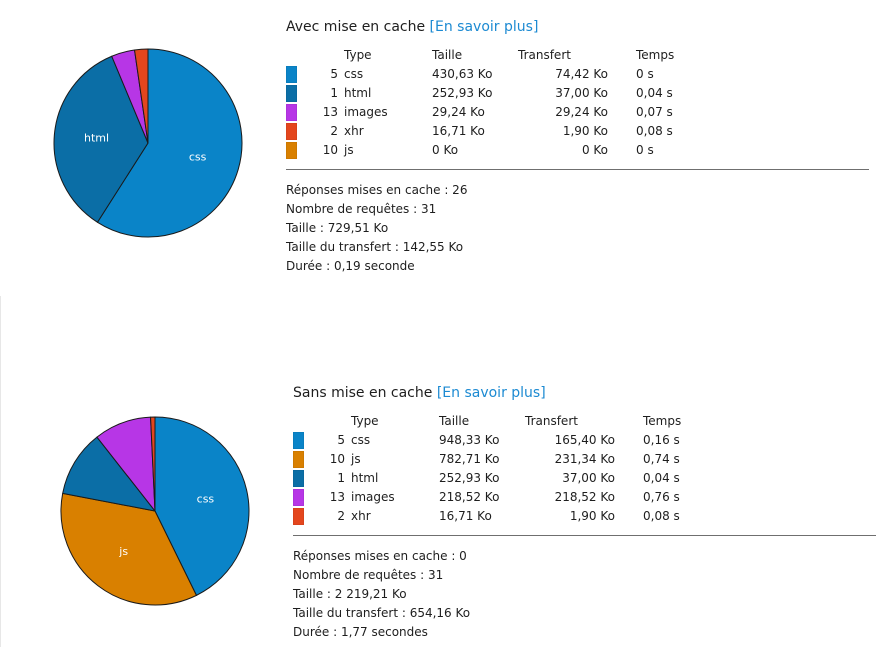 The width and height of the screenshot is (888, 647). Describe the element at coordinates (363, 393) in the screenshot. I see `uncached-heading: Sans mise en cache` at that location.